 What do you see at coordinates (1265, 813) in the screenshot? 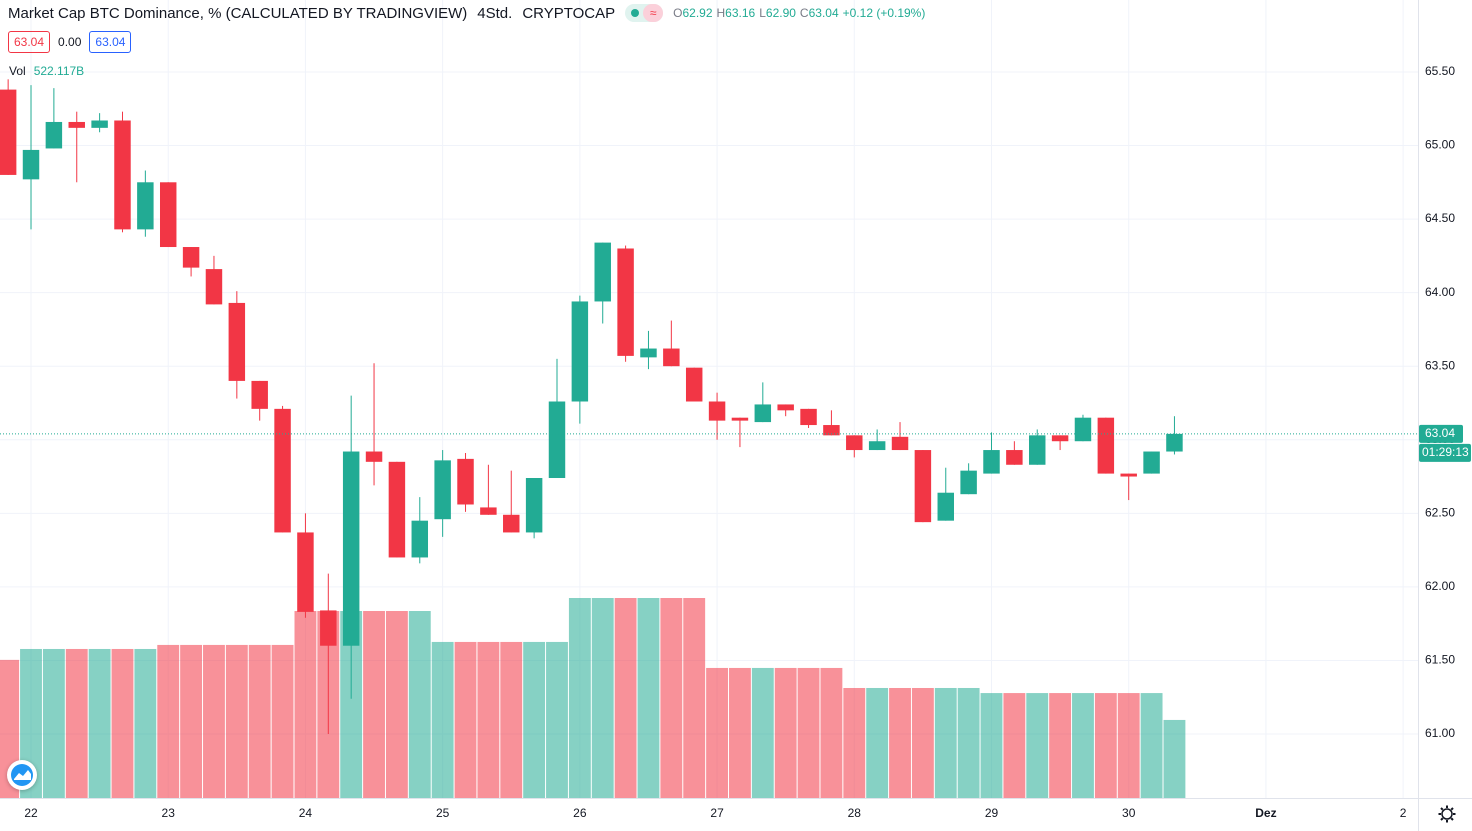
I see `x-tick-label: Dez` at bounding box center [1265, 813].